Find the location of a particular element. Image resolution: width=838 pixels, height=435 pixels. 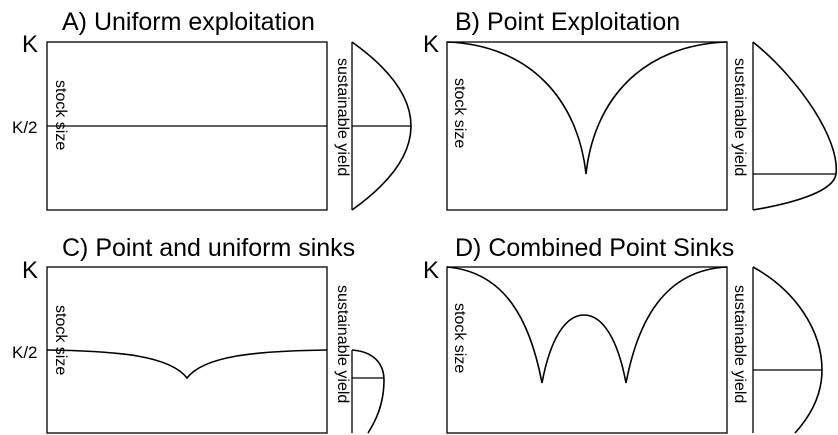

panel-c-yield-label: sustainable yield is located at coordinates (342, 344).